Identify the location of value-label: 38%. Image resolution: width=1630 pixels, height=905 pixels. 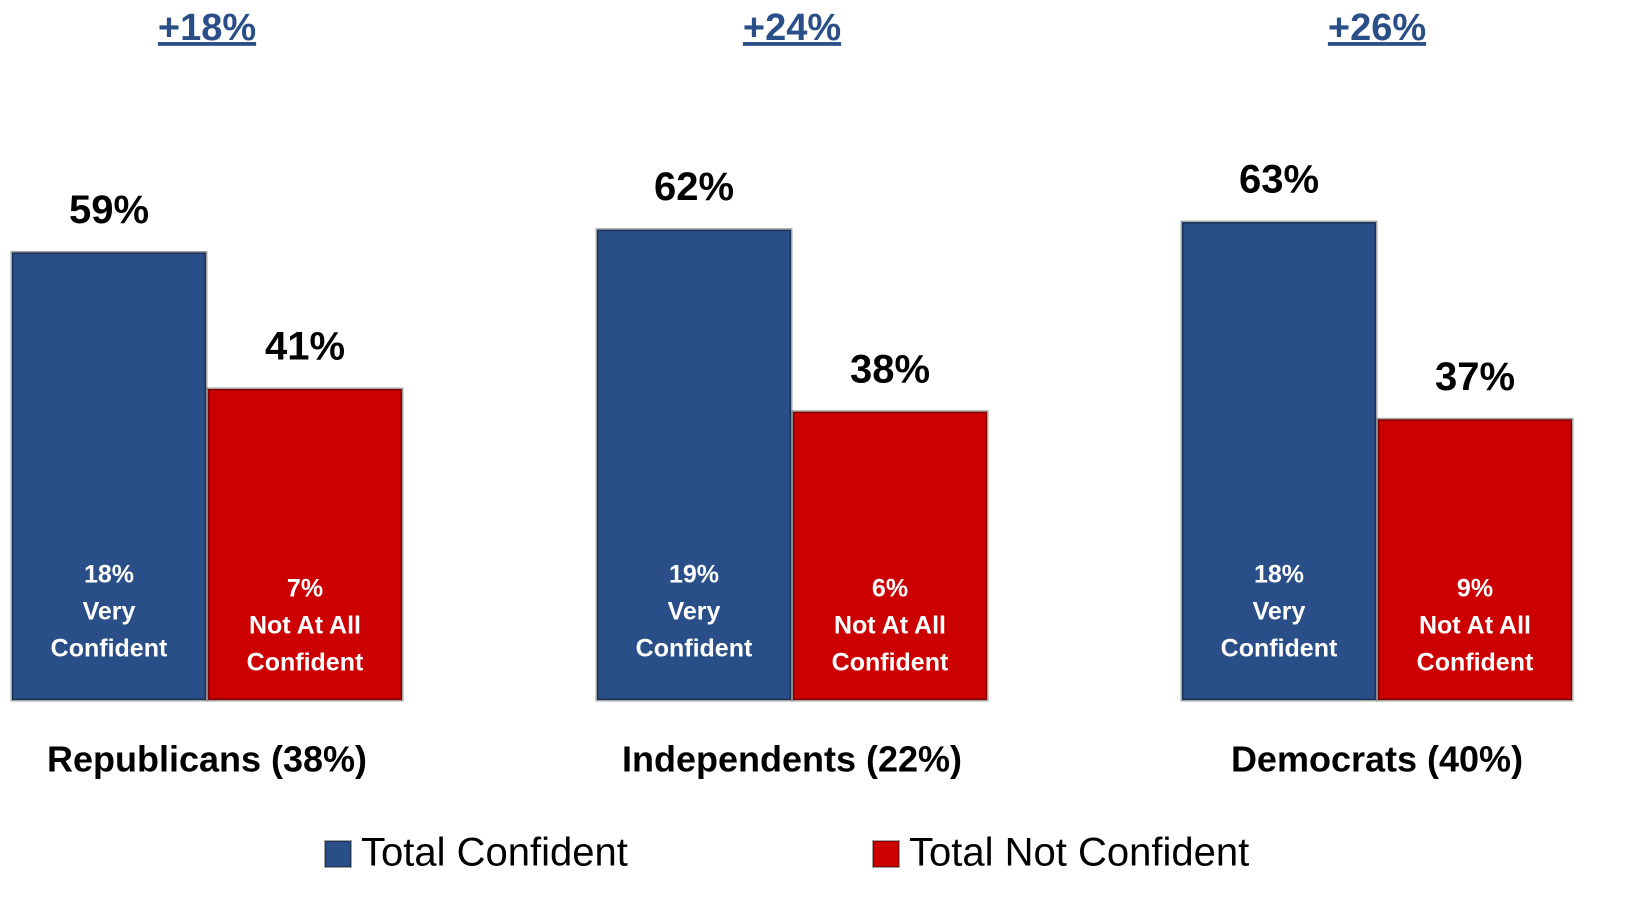
(890, 369).